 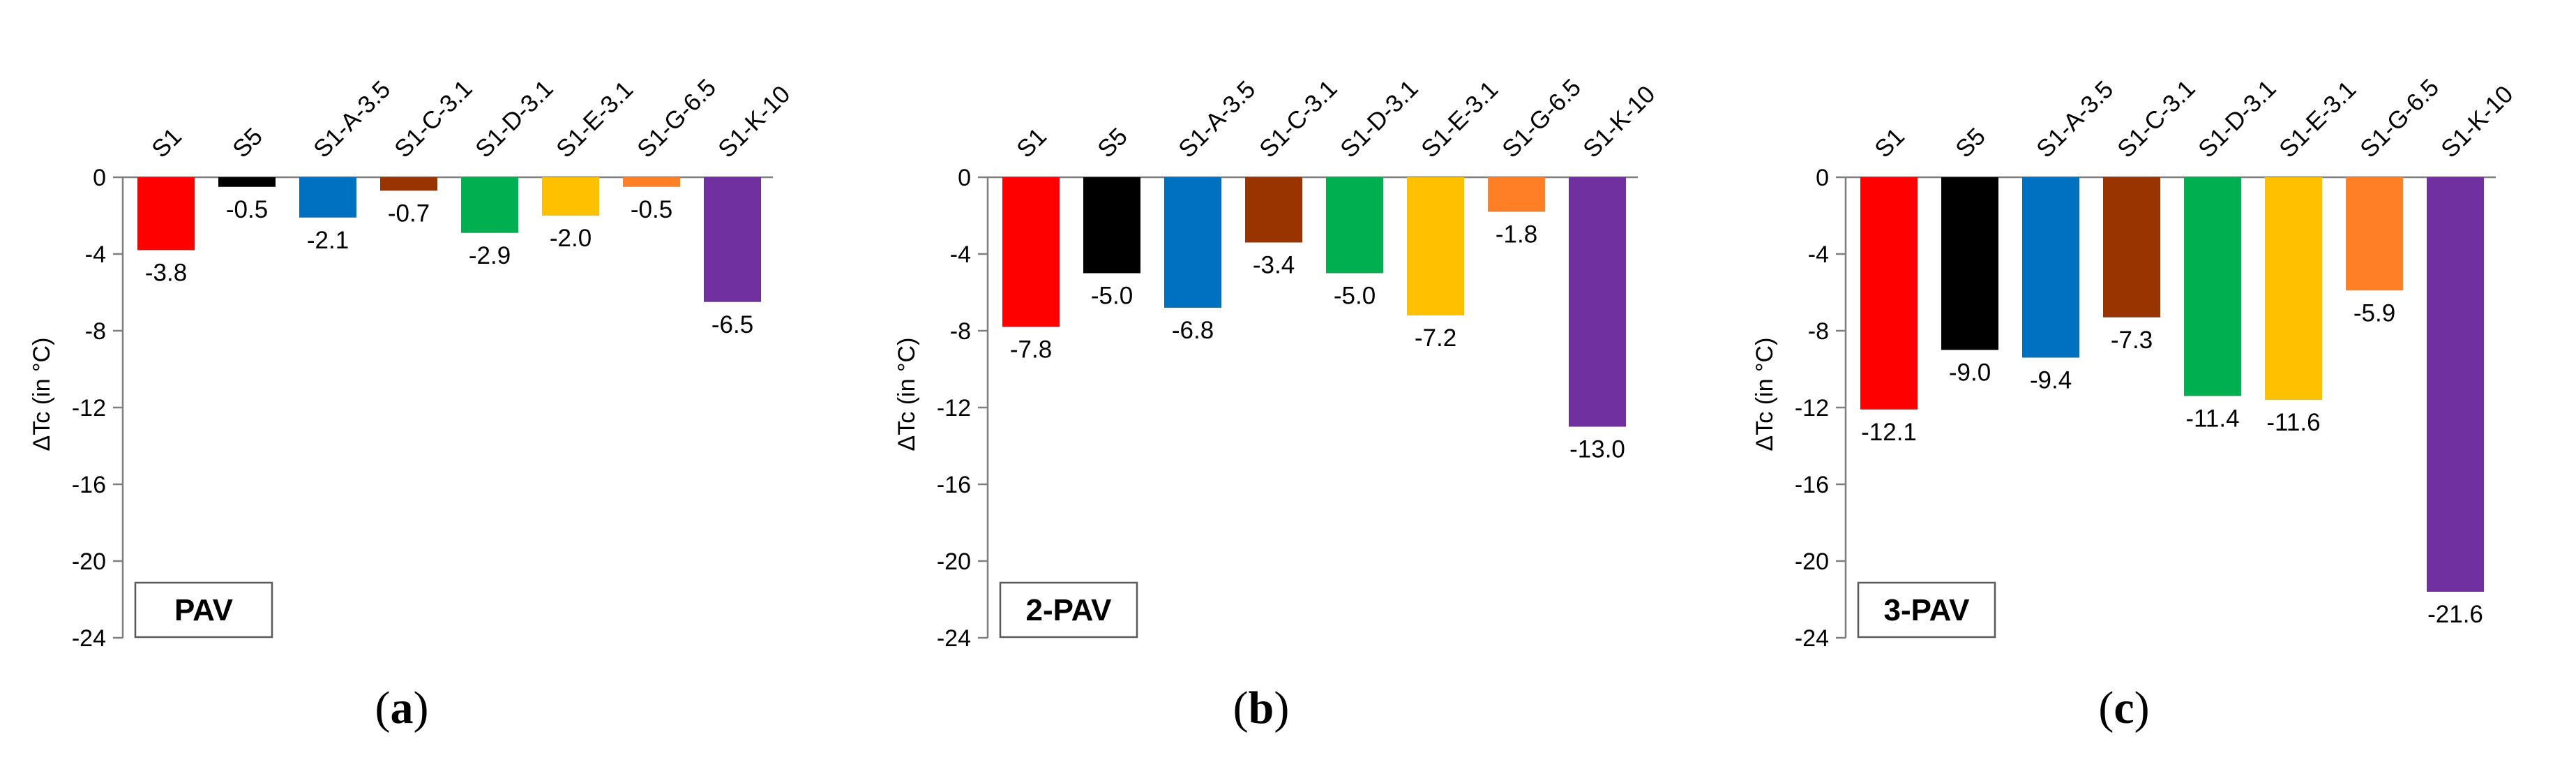 I want to click on panel-caption: (c), so click(x=2123, y=708).